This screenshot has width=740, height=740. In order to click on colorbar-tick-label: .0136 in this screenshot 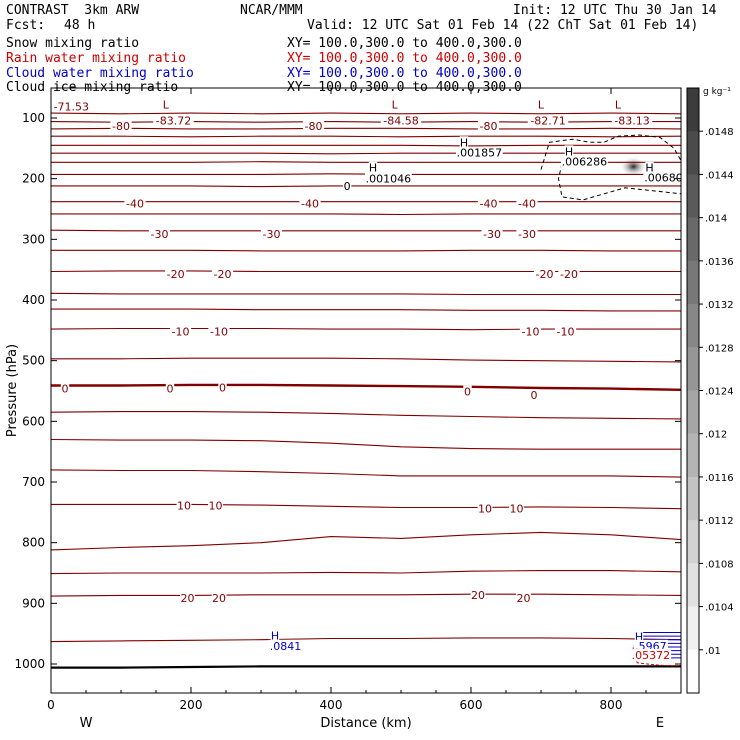, I will do `click(719, 262)`.